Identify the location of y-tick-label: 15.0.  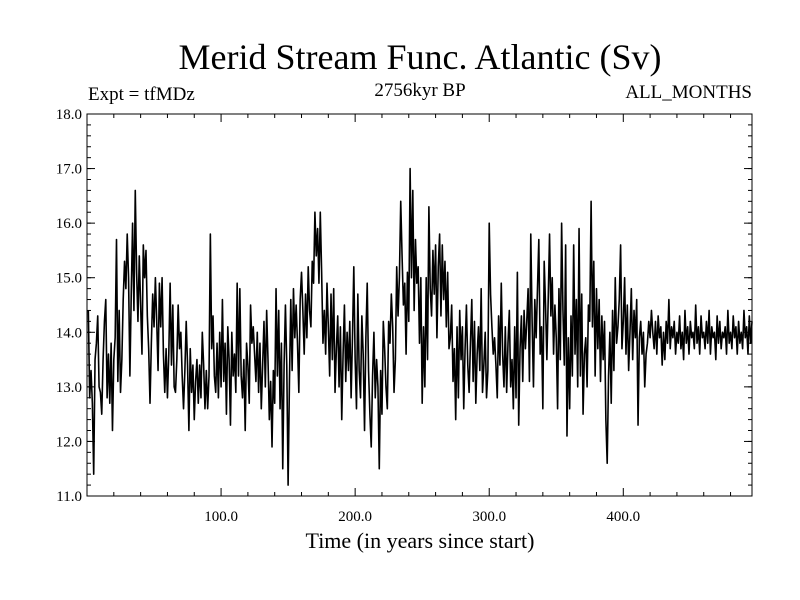
(69, 279).